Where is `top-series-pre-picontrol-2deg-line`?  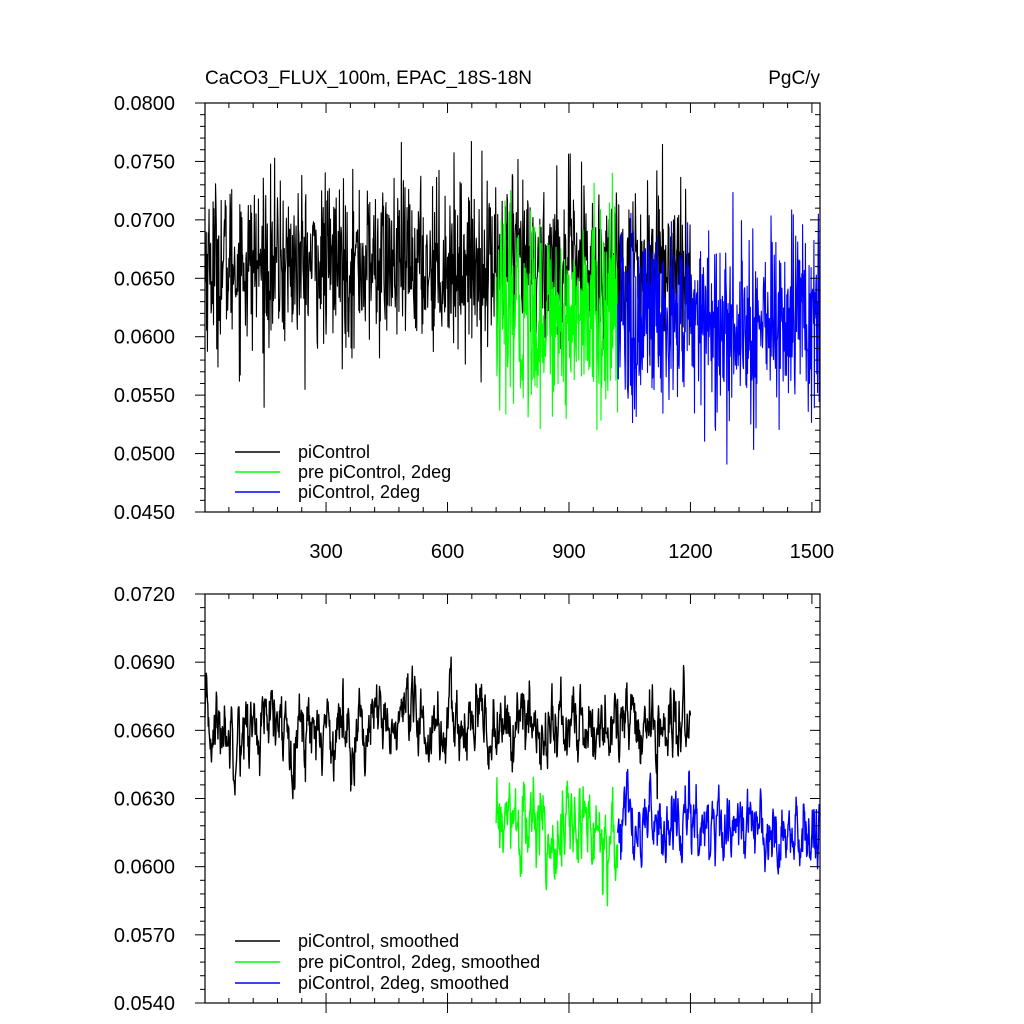
top-series-pre-picontrol-2deg-line is located at coordinates (557, 301).